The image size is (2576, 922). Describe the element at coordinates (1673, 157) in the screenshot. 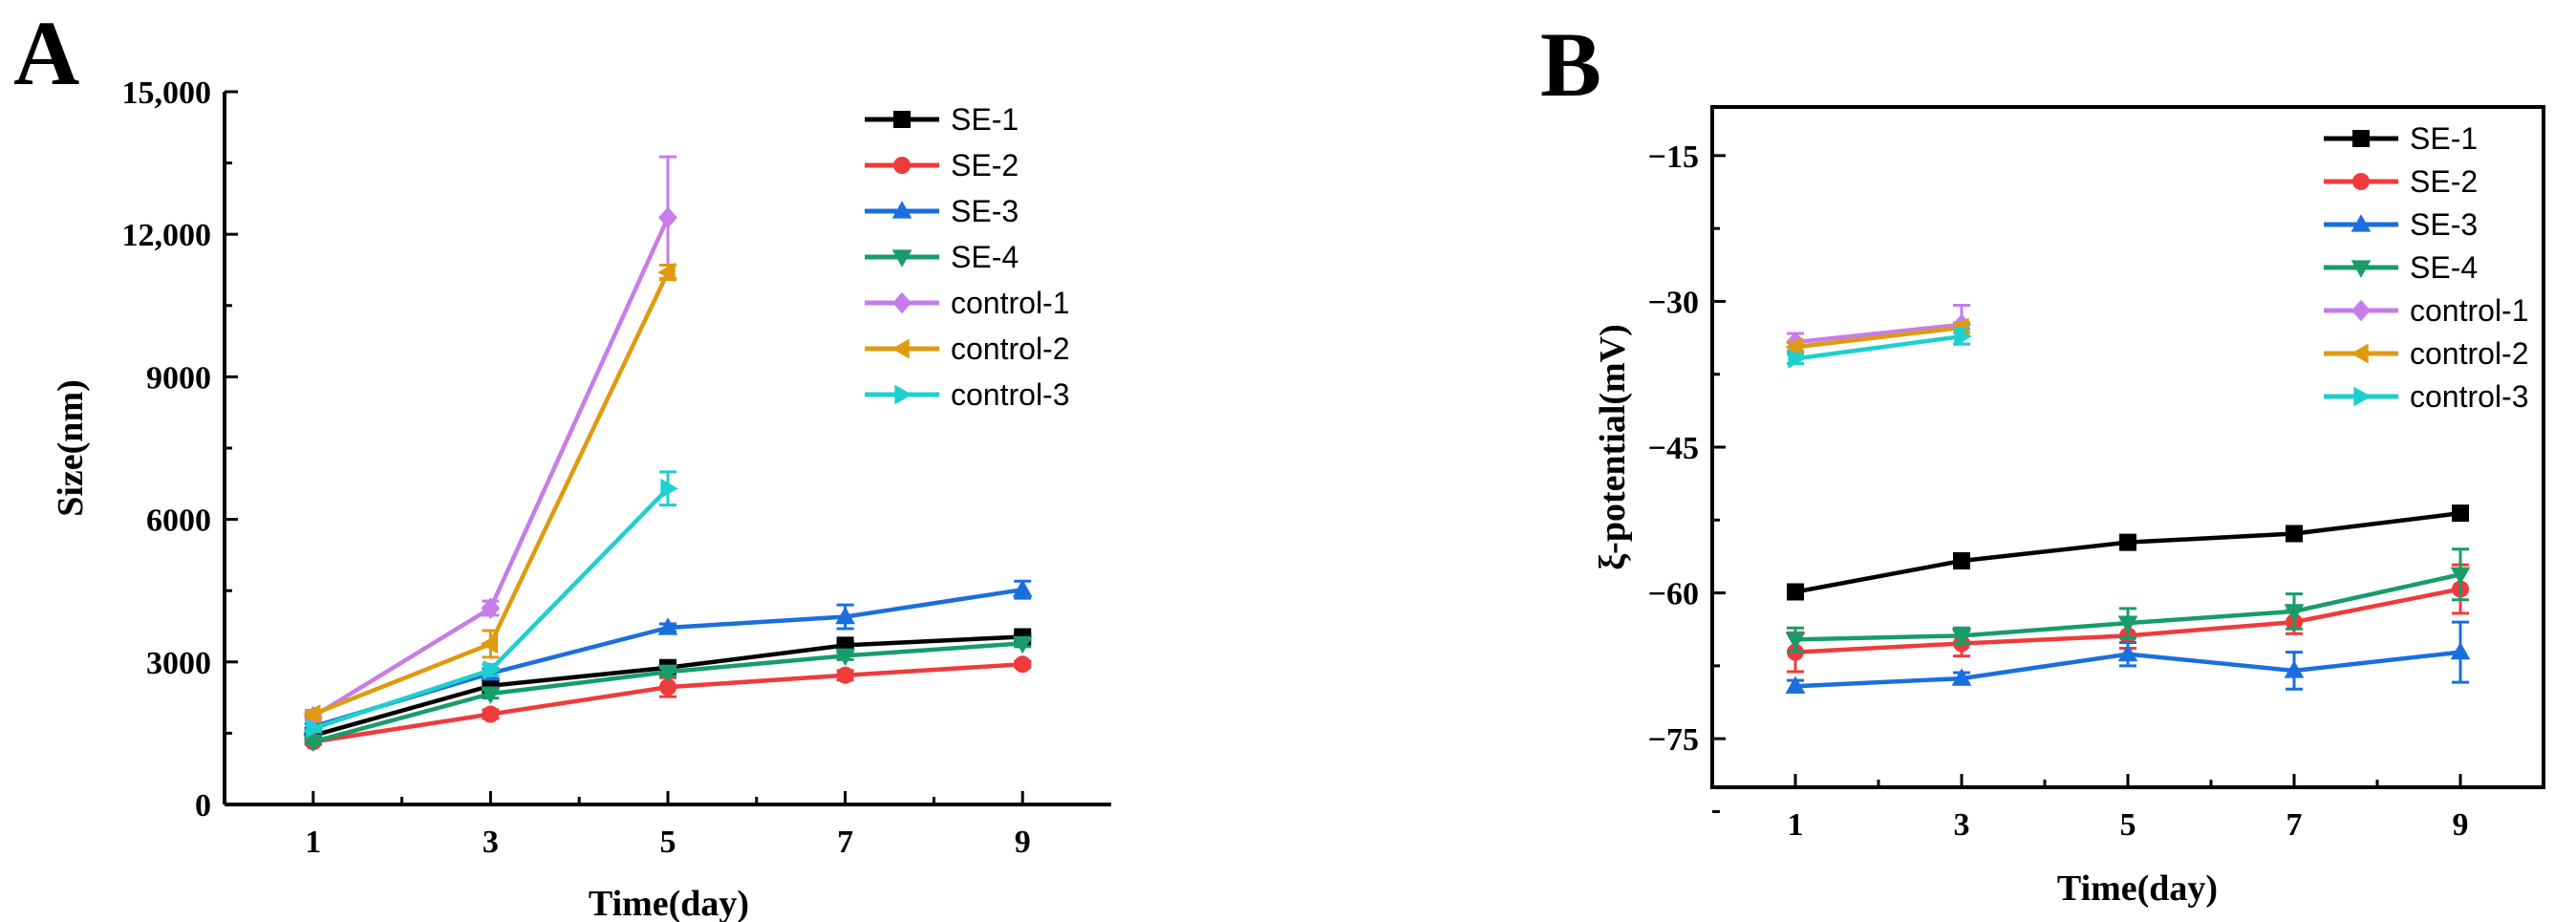

I see `y-tick-label: −15` at that location.